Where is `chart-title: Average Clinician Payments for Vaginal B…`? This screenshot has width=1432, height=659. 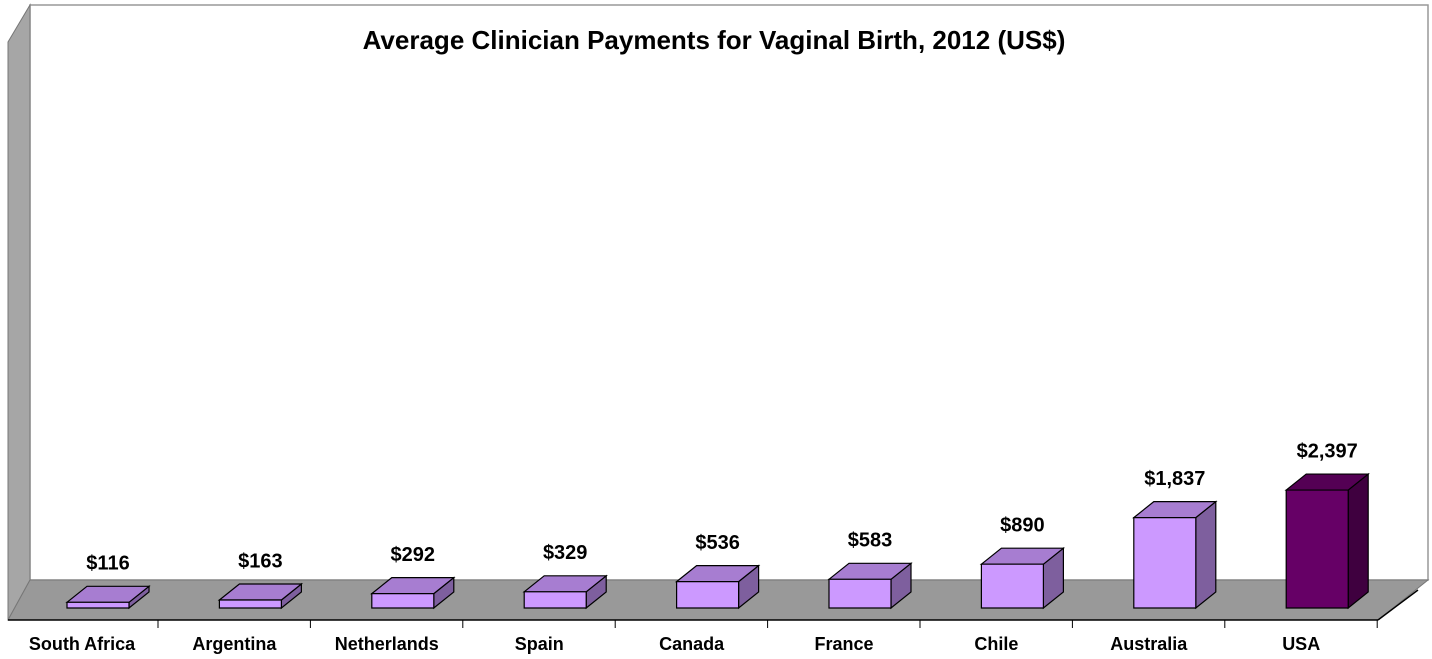
chart-title: Average Clinician Payments for Vaginal B… is located at coordinates (714, 40).